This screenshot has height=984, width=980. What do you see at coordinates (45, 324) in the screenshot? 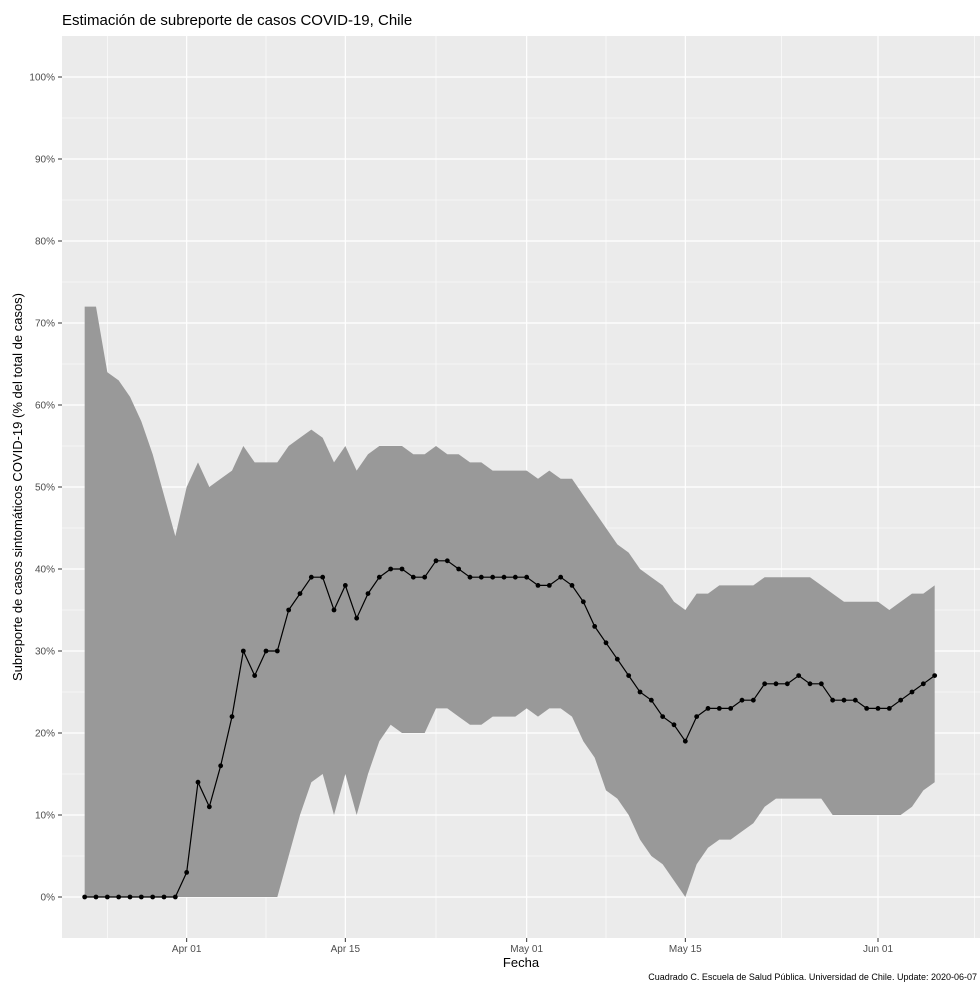
I see `y-tick-label: 70%` at bounding box center [45, 324].